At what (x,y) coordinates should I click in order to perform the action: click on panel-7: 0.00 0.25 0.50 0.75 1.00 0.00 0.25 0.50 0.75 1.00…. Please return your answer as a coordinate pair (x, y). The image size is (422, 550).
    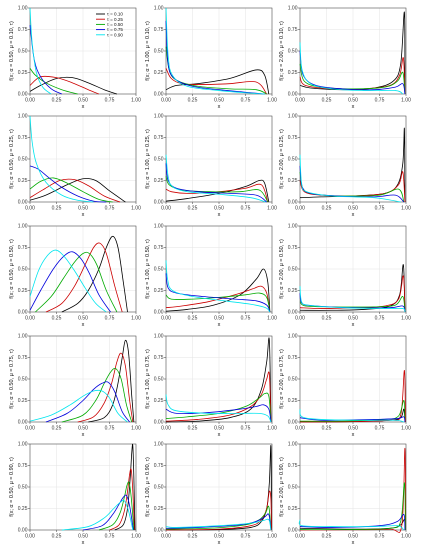
    Looking at the image, I should click on (75, 276).